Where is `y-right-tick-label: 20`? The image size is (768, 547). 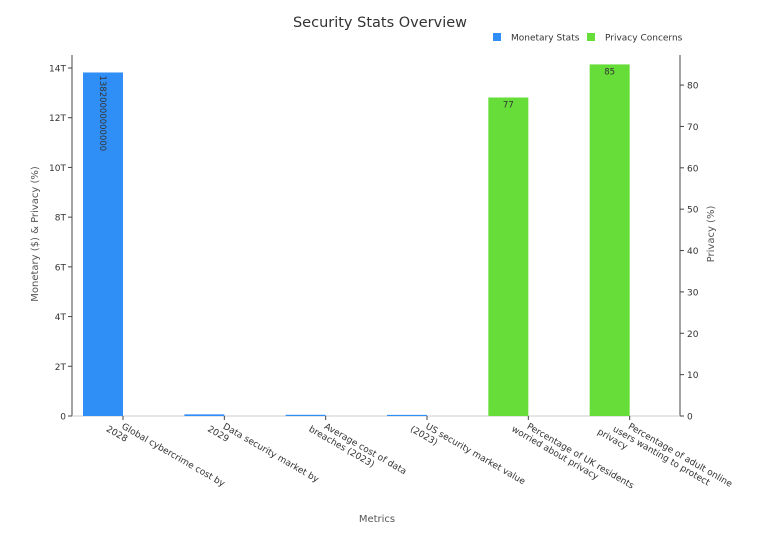
y-right-tick-label: 20 is located at coordinates (693, 335).